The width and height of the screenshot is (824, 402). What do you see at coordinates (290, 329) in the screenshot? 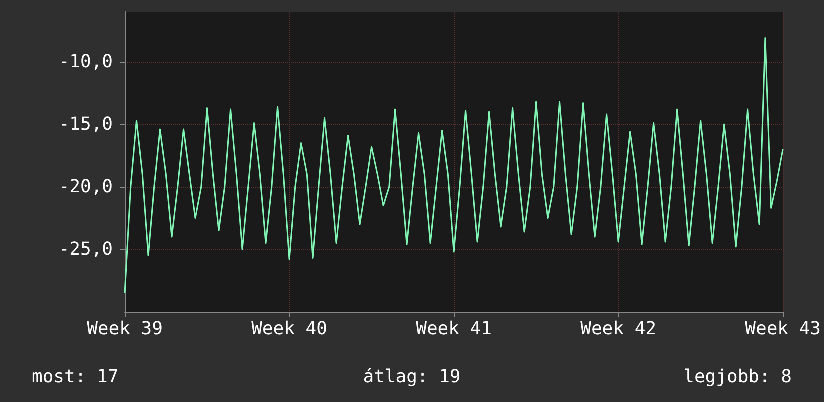
I see `x-tick-label: Week 40` at bounding box center [290, 329].